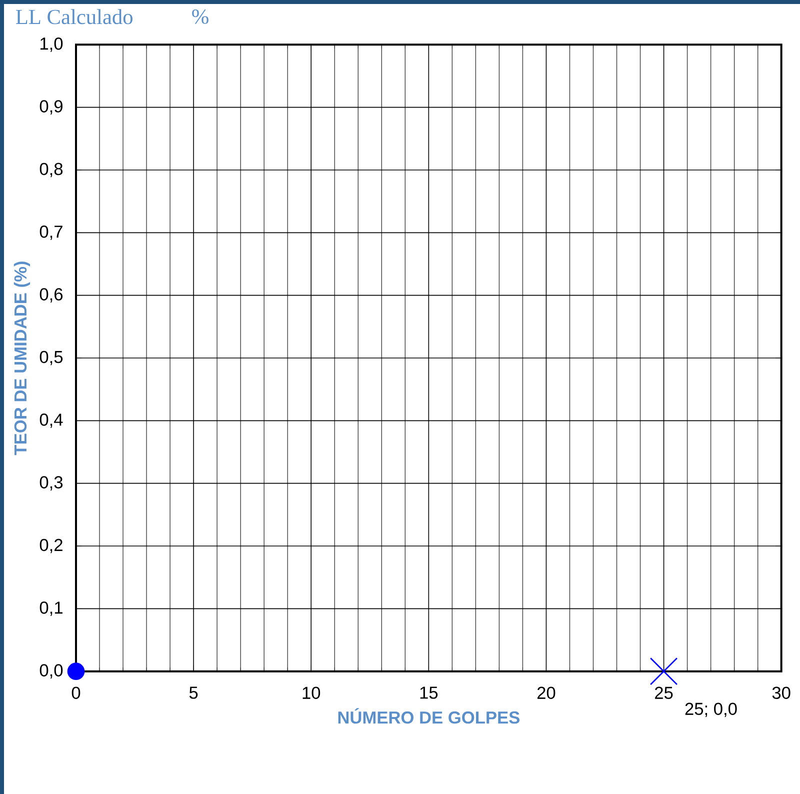 This screenshot has width=800, height=794. Describe the element at coordinates (193, 692) in the screenshot. I see `x-tick-label: 5` at that location.